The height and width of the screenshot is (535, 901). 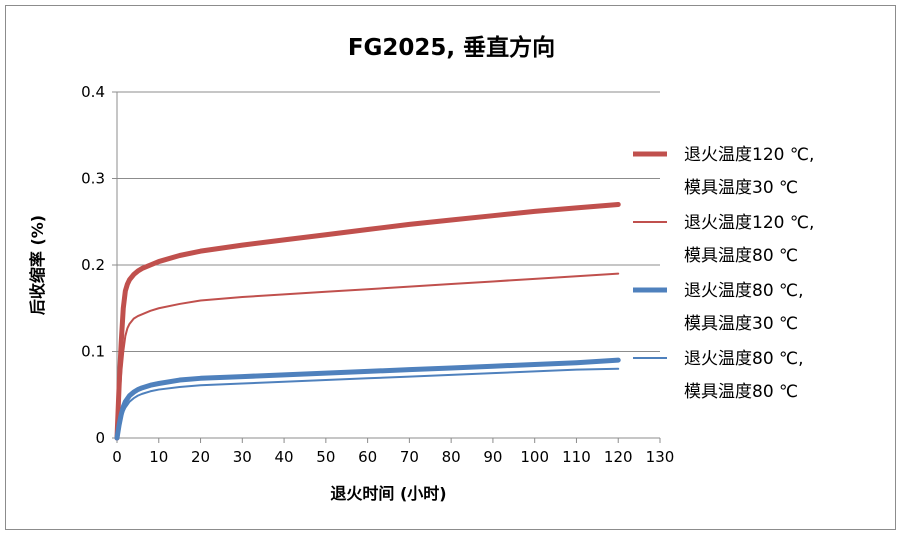 I want to click on chart-title: FG2025, 垂直方向, so click(x=451, y=48).